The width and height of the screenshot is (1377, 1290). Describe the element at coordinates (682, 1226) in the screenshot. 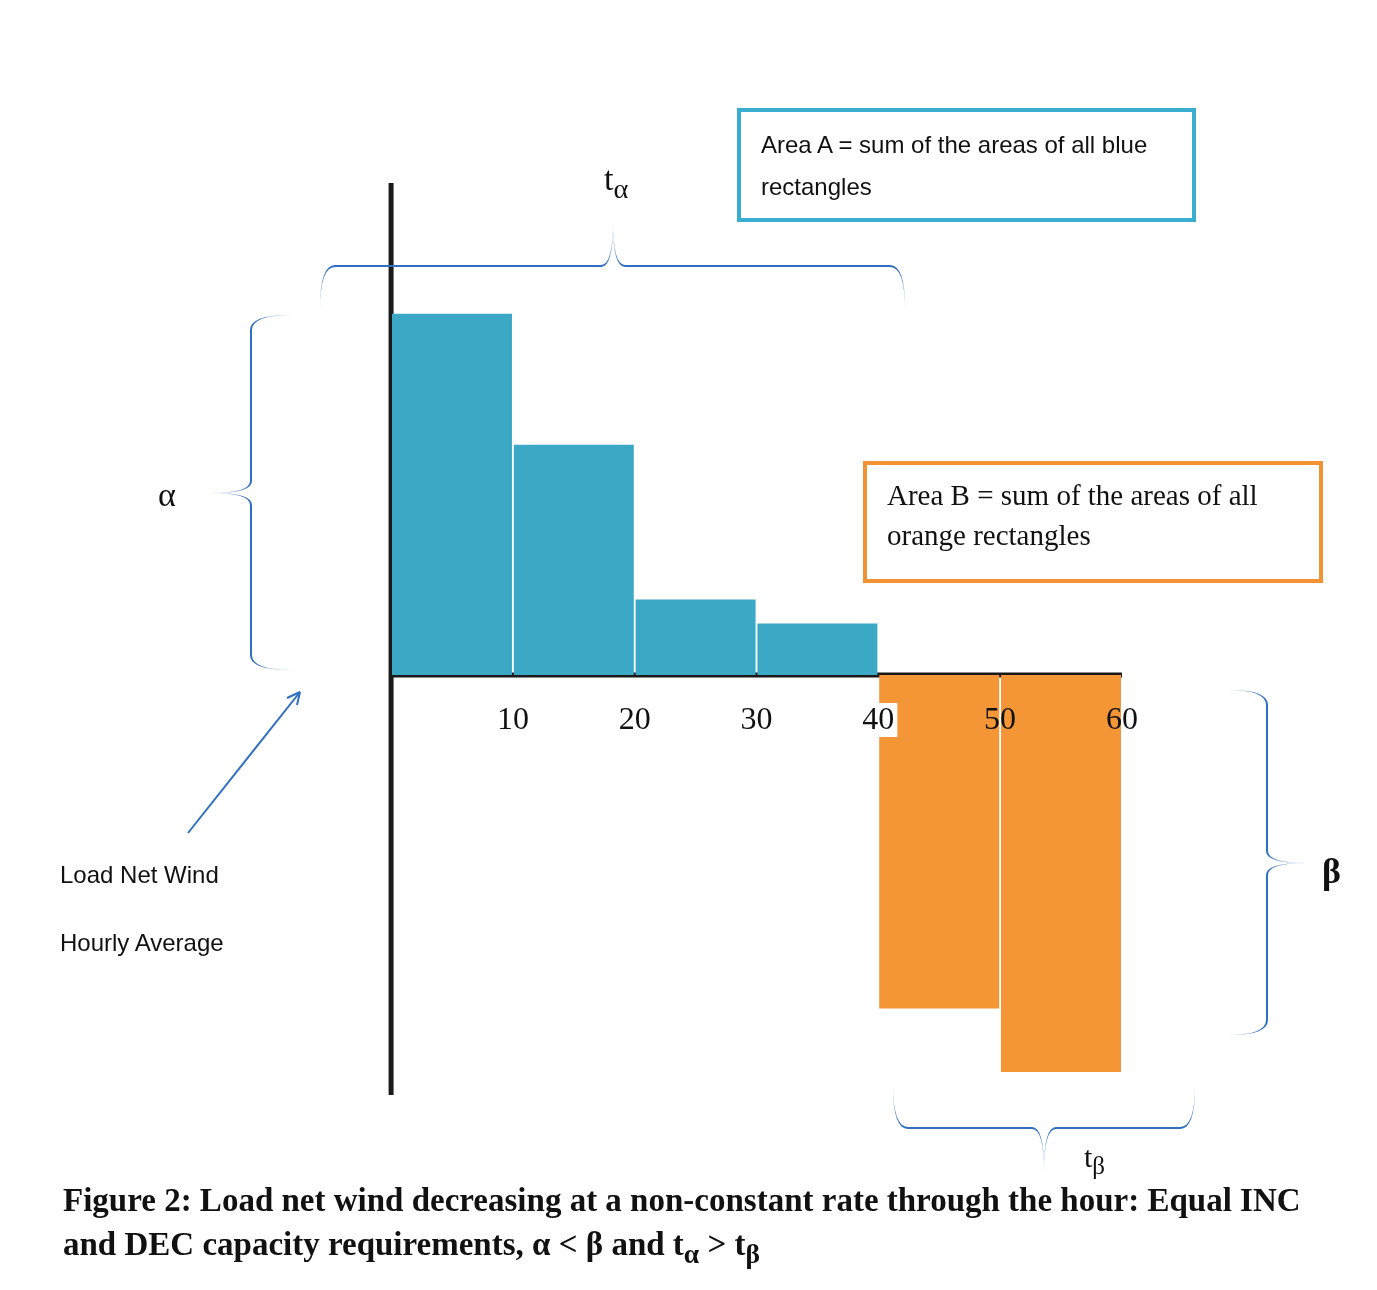

I see `text: Figure 2: Load net wind decreasing at a non-constant rate through the hour: Equal INC and DEC capacity requirements, α < β and t$_{α}$ > t$_{β}$` at that location.